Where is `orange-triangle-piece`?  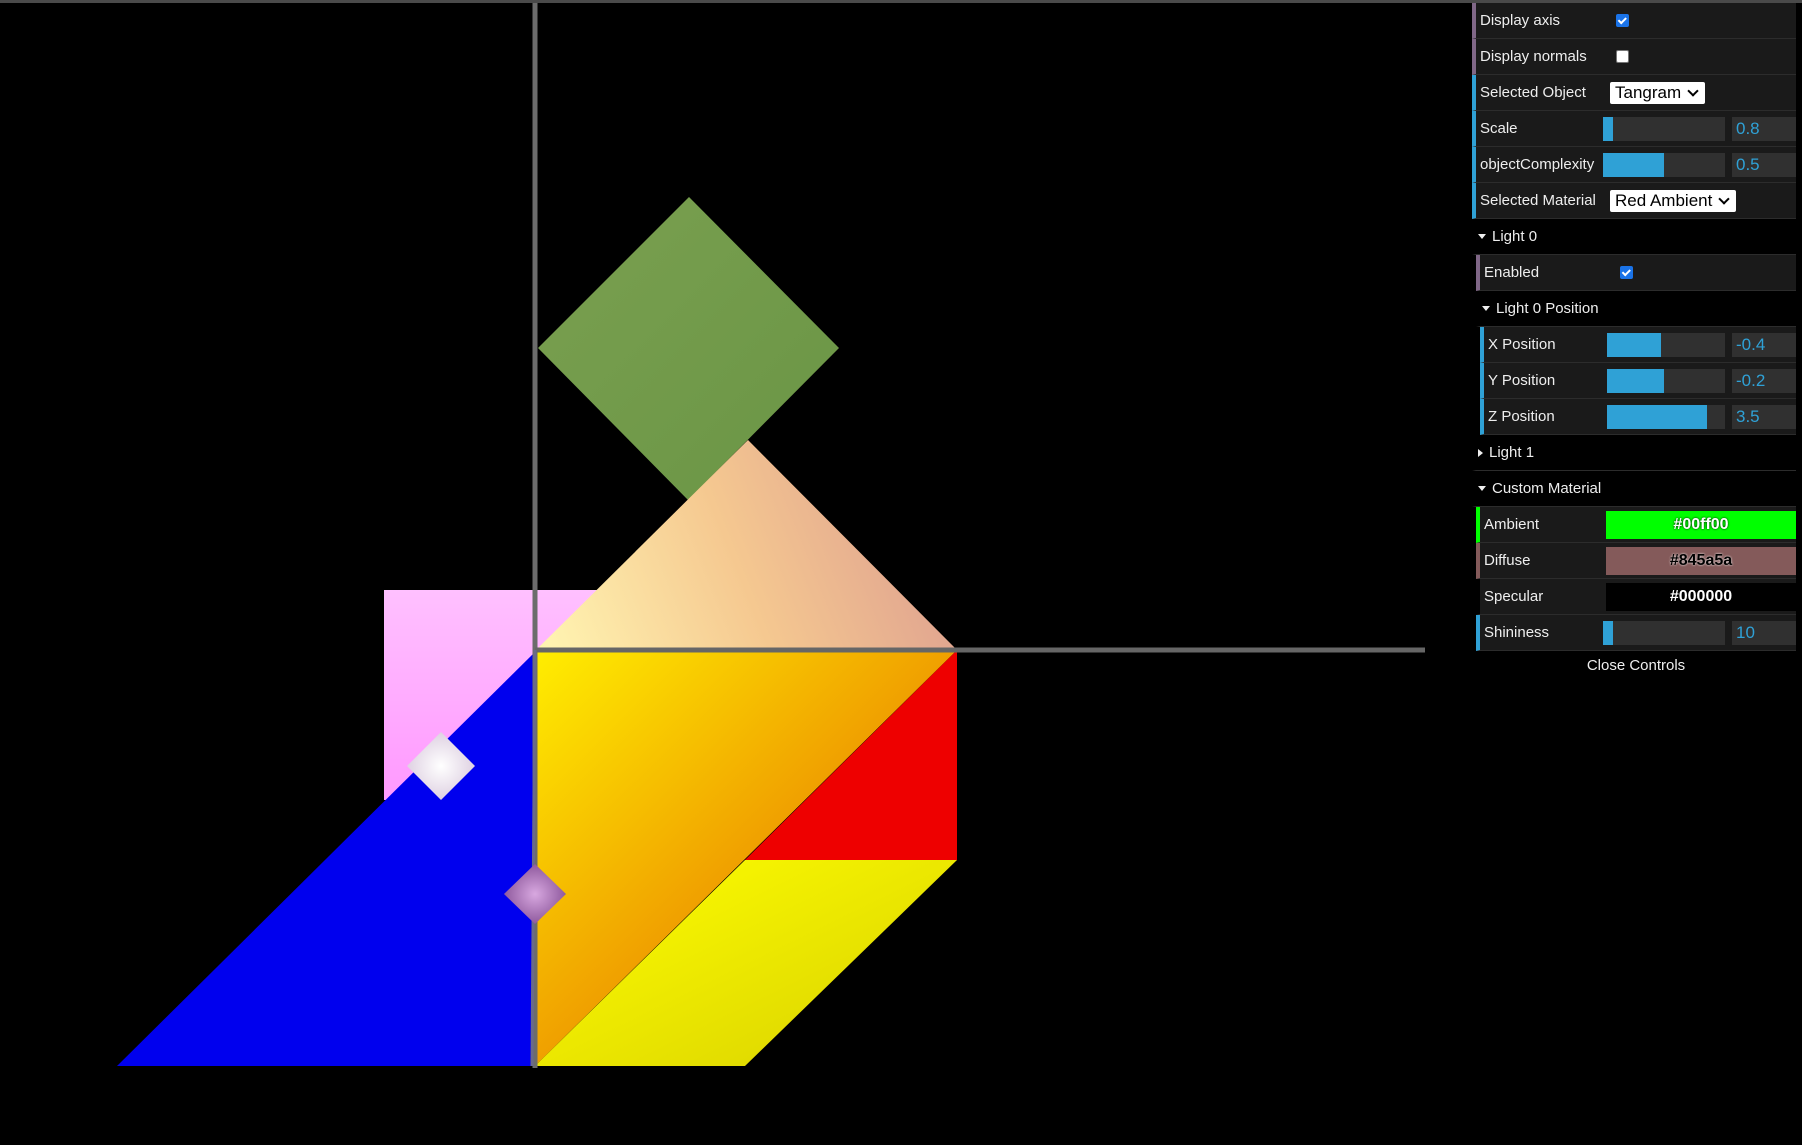 orange-triangle-piece is located at coordinates (746, 858).